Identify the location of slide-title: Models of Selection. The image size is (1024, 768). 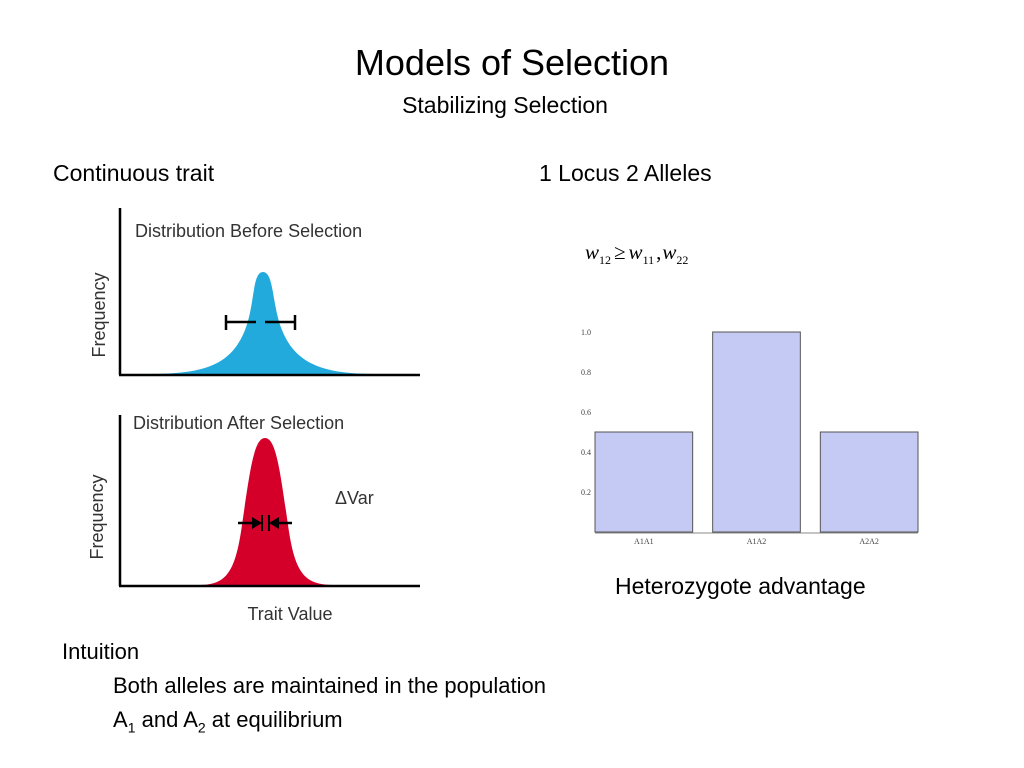
(512, 62).